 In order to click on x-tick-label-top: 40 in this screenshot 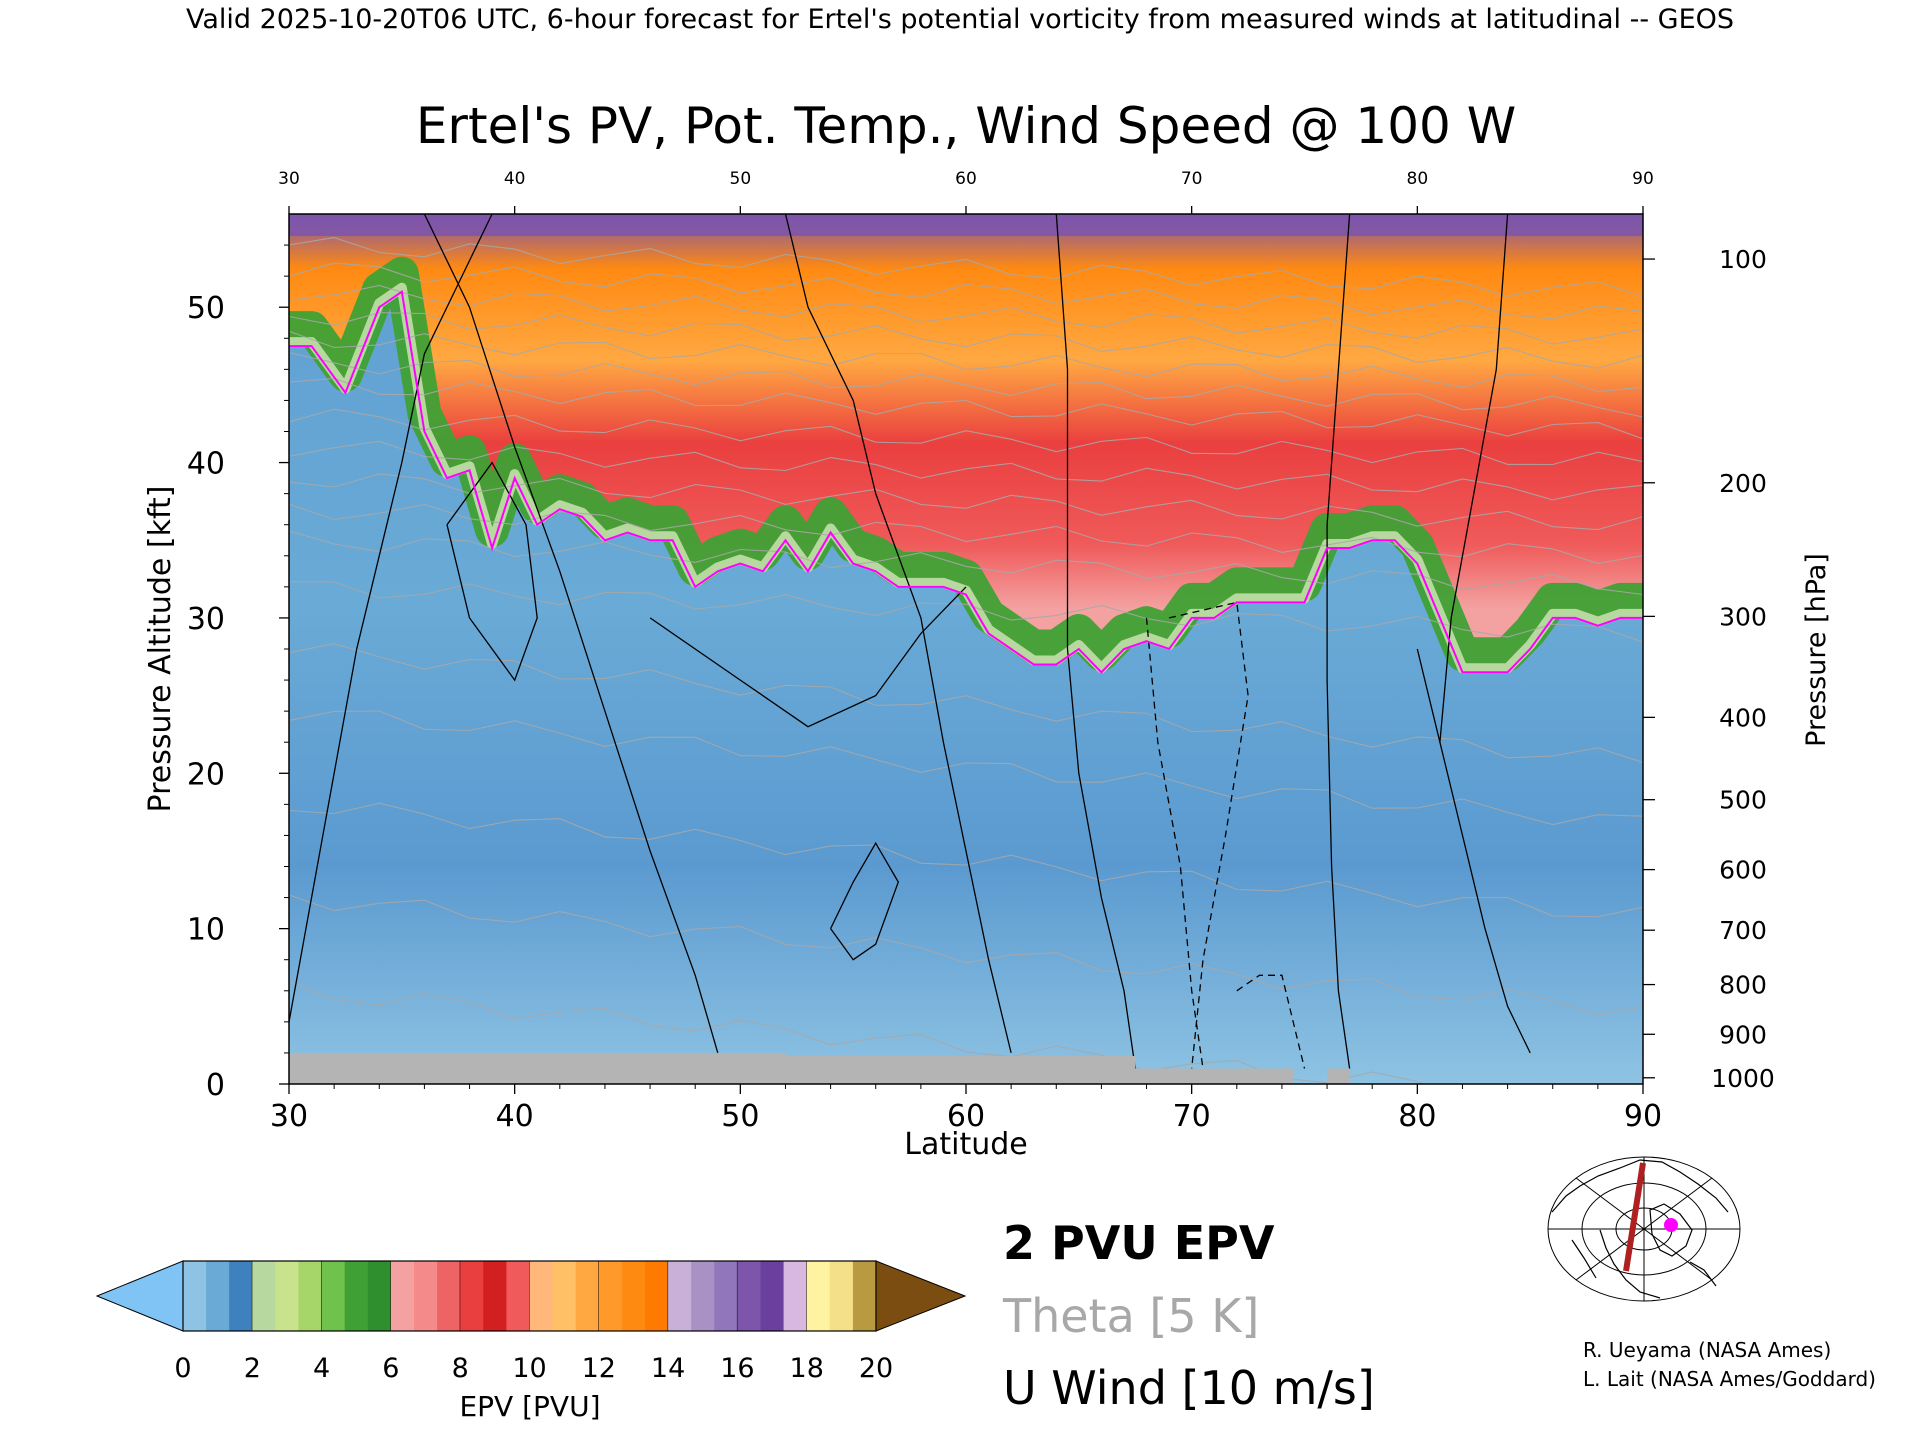, I will do `click(515, 179)`.